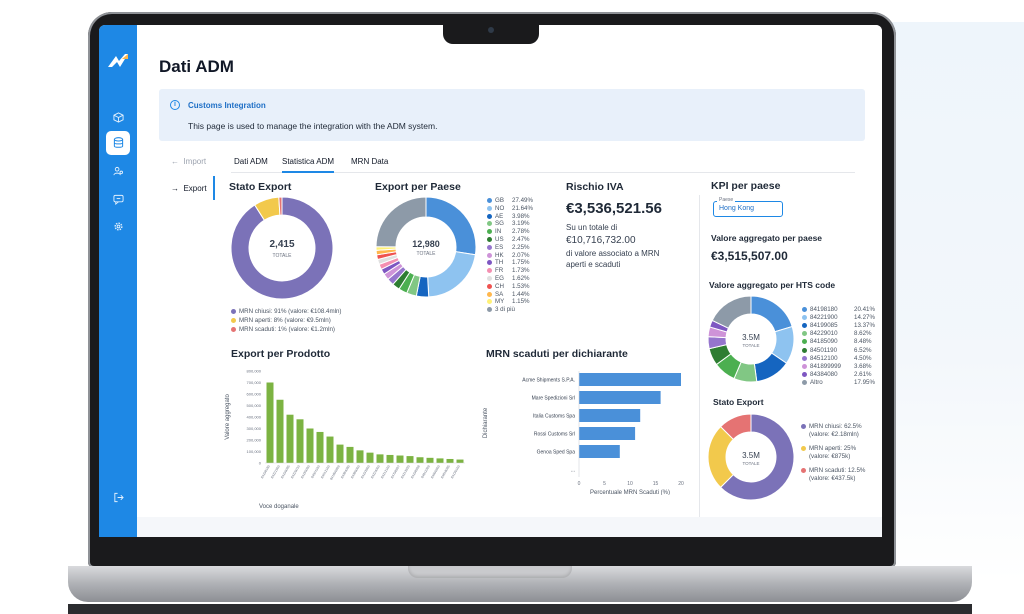  I want to click on x-axis-label: Percentuale MRN Scaduti (%), so click(630, 492).